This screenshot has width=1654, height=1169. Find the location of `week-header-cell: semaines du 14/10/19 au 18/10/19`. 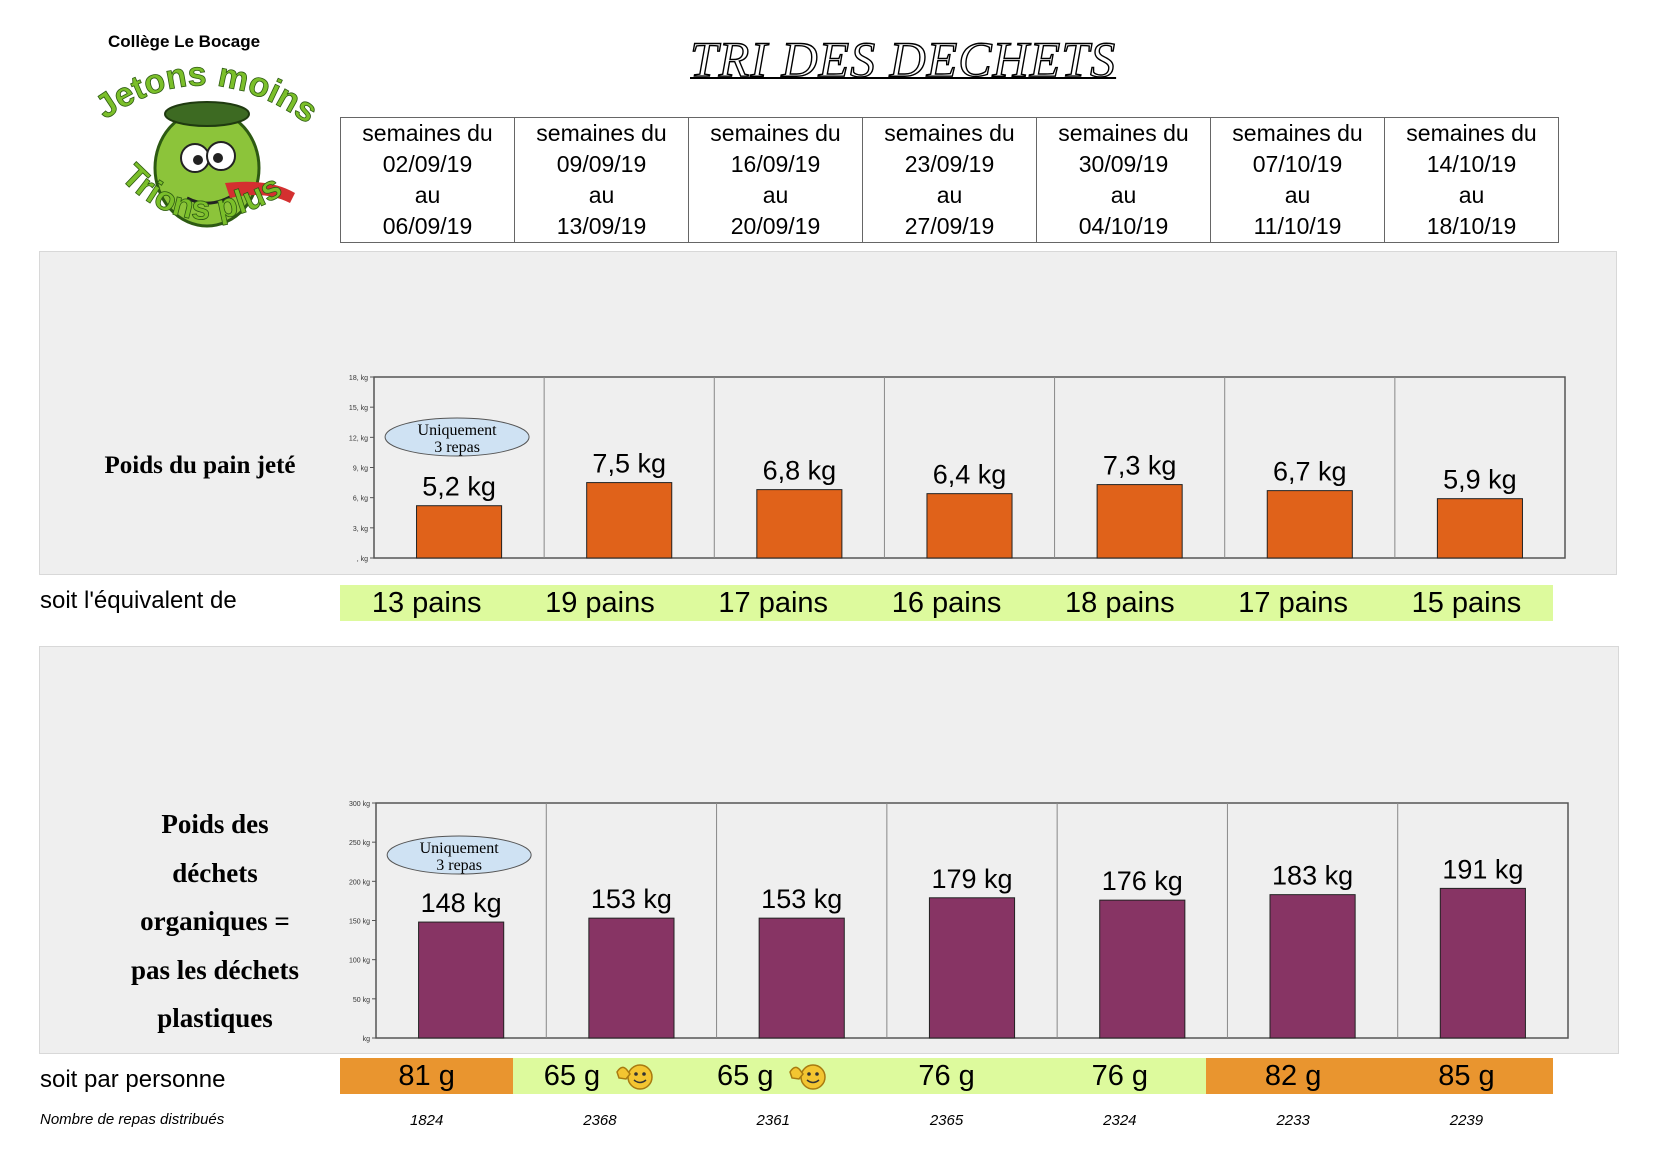

week-header-cell: semaines du 14/10/19 au 18/10/19 is located at coordinates (1471, 180).